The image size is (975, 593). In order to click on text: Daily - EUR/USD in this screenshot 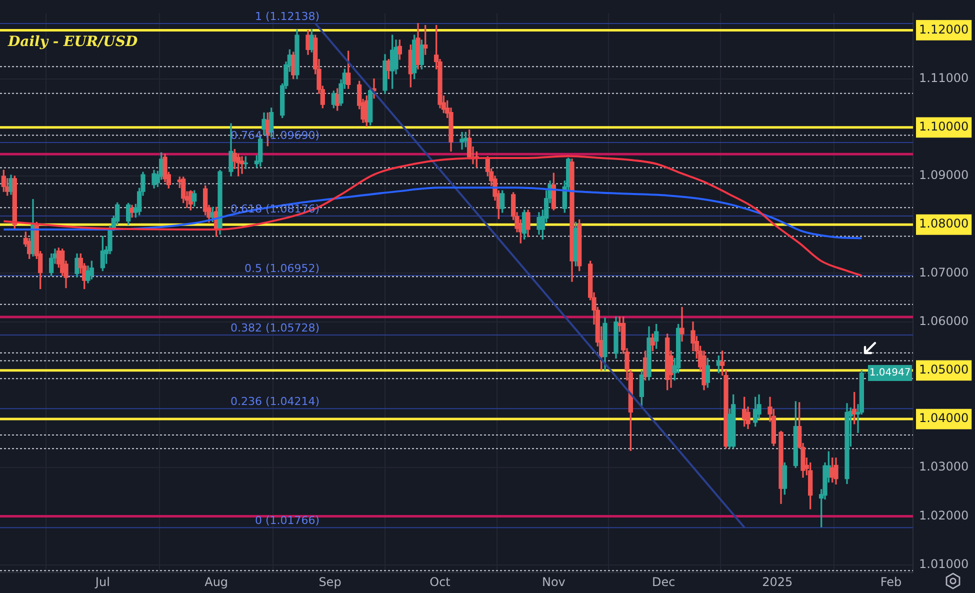, I will do `click(73, 42)`.